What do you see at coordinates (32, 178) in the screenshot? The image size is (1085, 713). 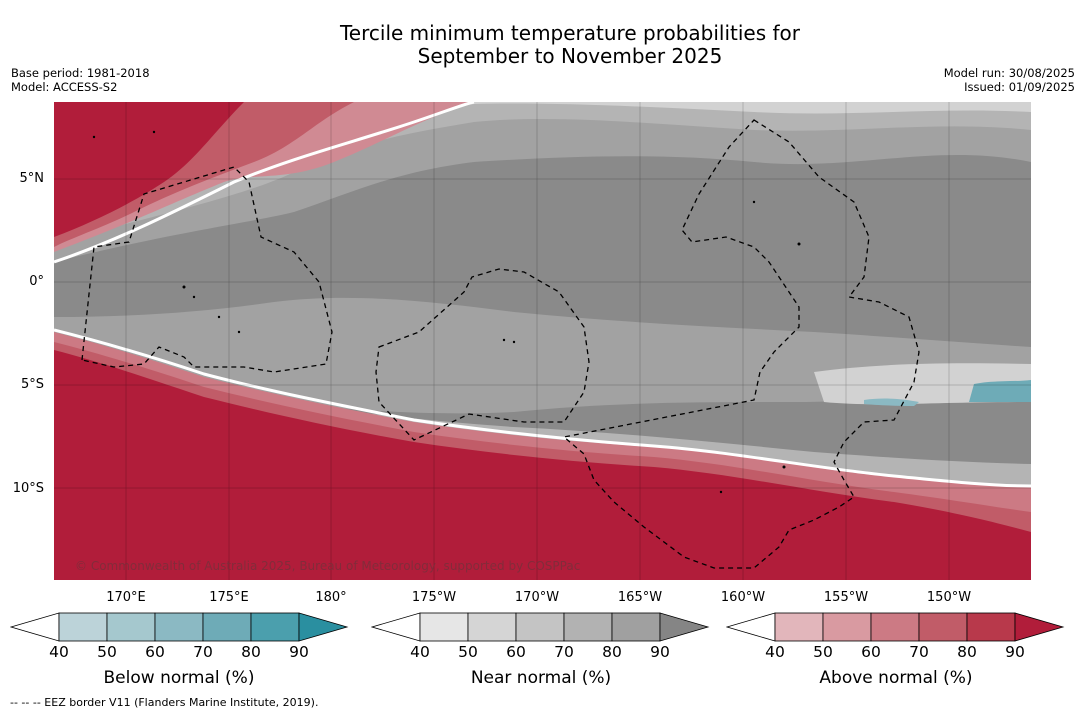 I see `lat-label-5n: 5°N` at bounding box center [32, 178].